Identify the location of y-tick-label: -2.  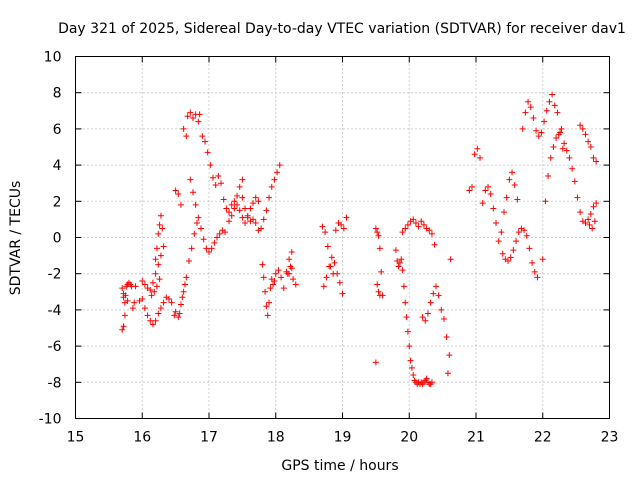
(55, 275).